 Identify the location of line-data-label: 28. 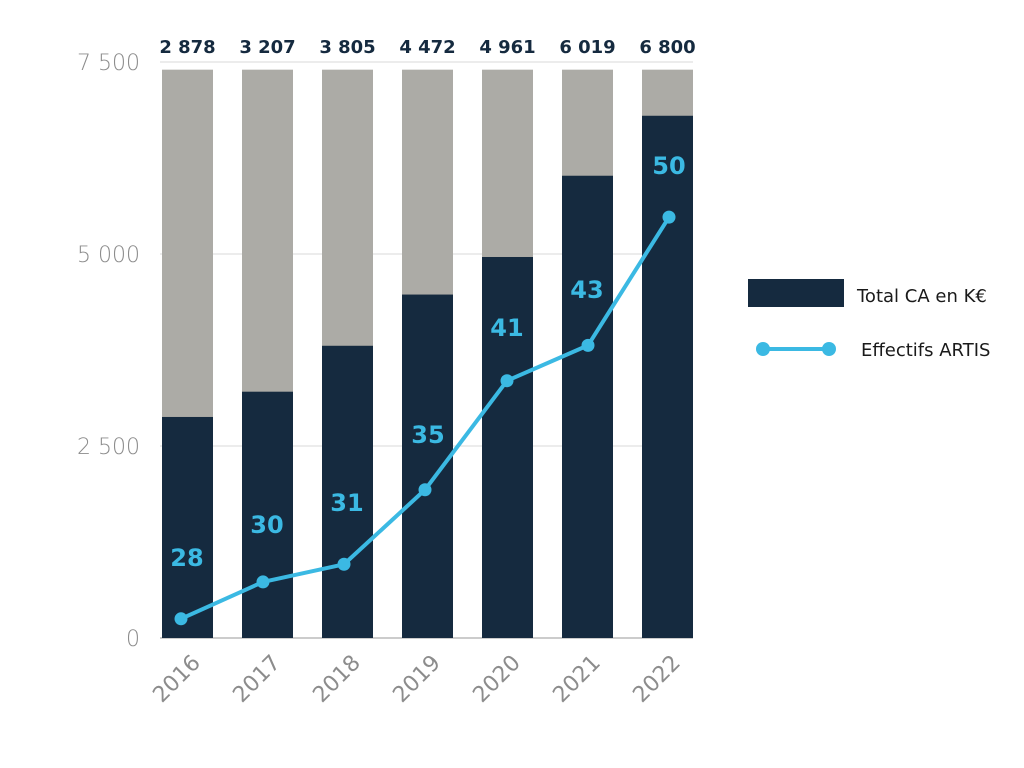
(186, 558).